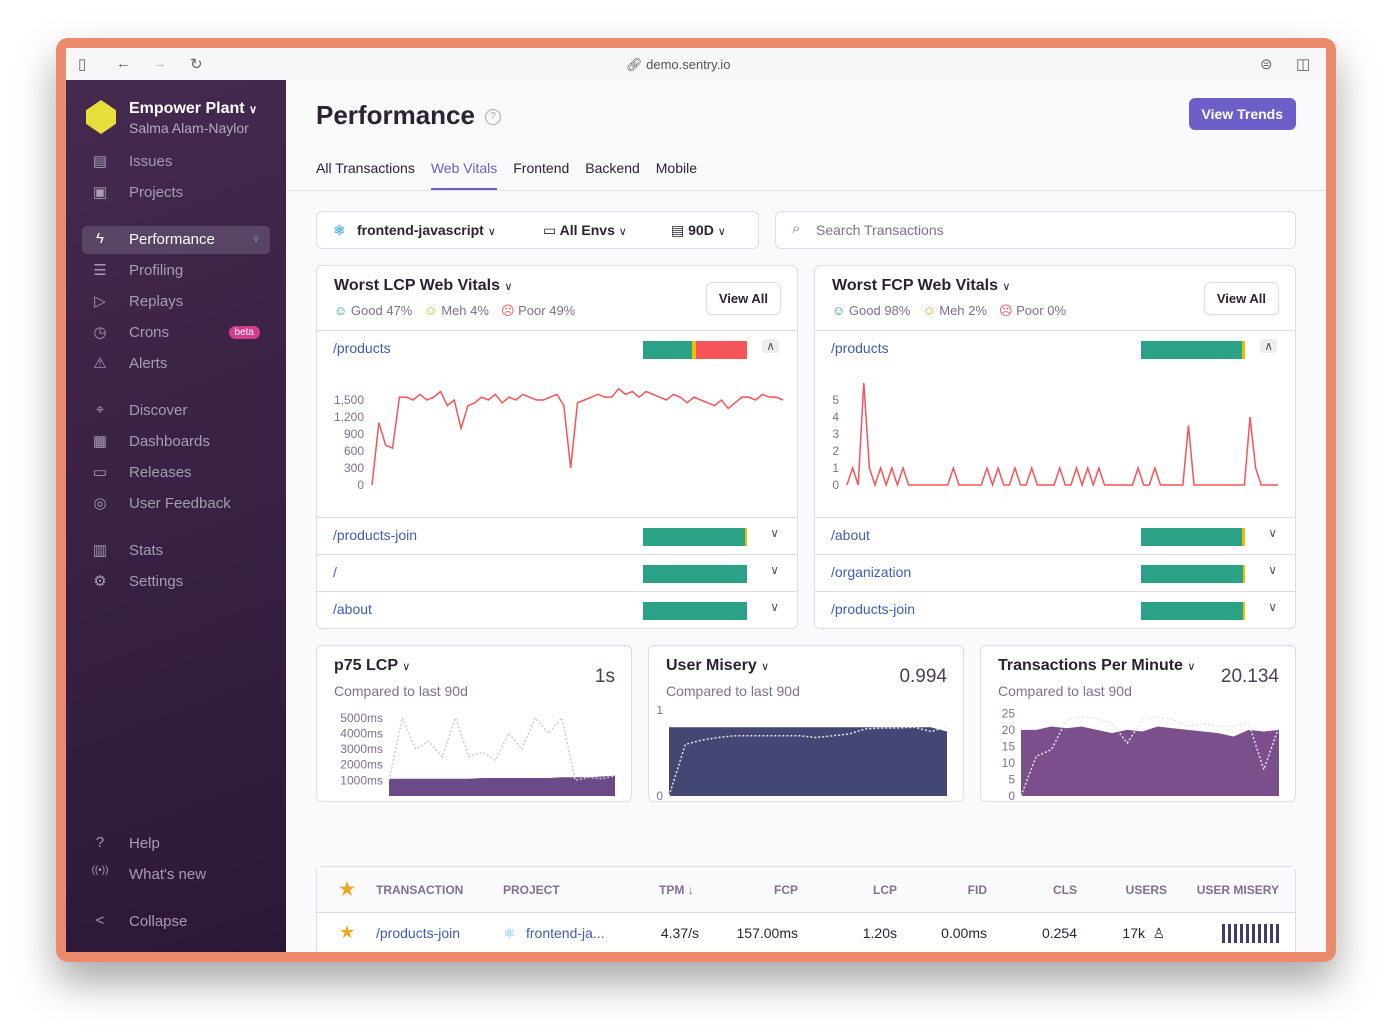 This screenshot has width=1392, height=1036. What do you see at coordinates (420, 890) in the screenshot?
I see `col-transaction: TRANSACTION` at bounding box center [420, 890].